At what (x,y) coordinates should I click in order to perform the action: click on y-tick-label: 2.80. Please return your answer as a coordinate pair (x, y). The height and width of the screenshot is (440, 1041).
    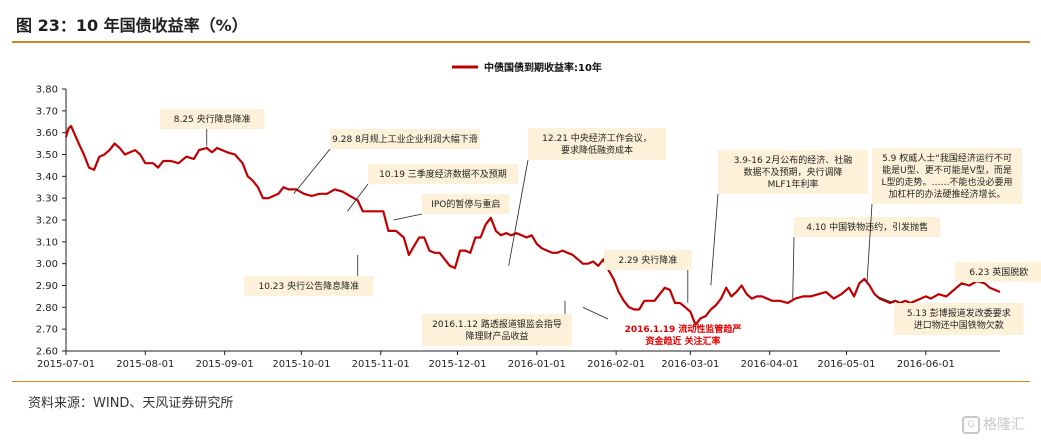
    Looking at the image, I should click on (47, 308).